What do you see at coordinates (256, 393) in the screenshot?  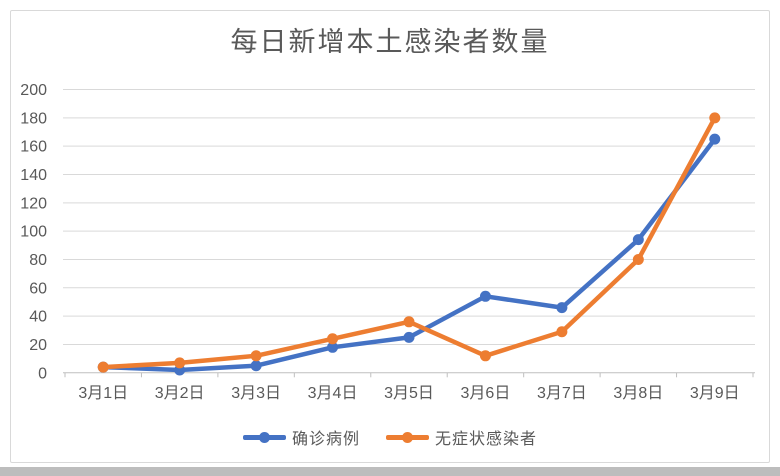 I see `x-axis-label: 3月3日` at bounding box center [256, 393].